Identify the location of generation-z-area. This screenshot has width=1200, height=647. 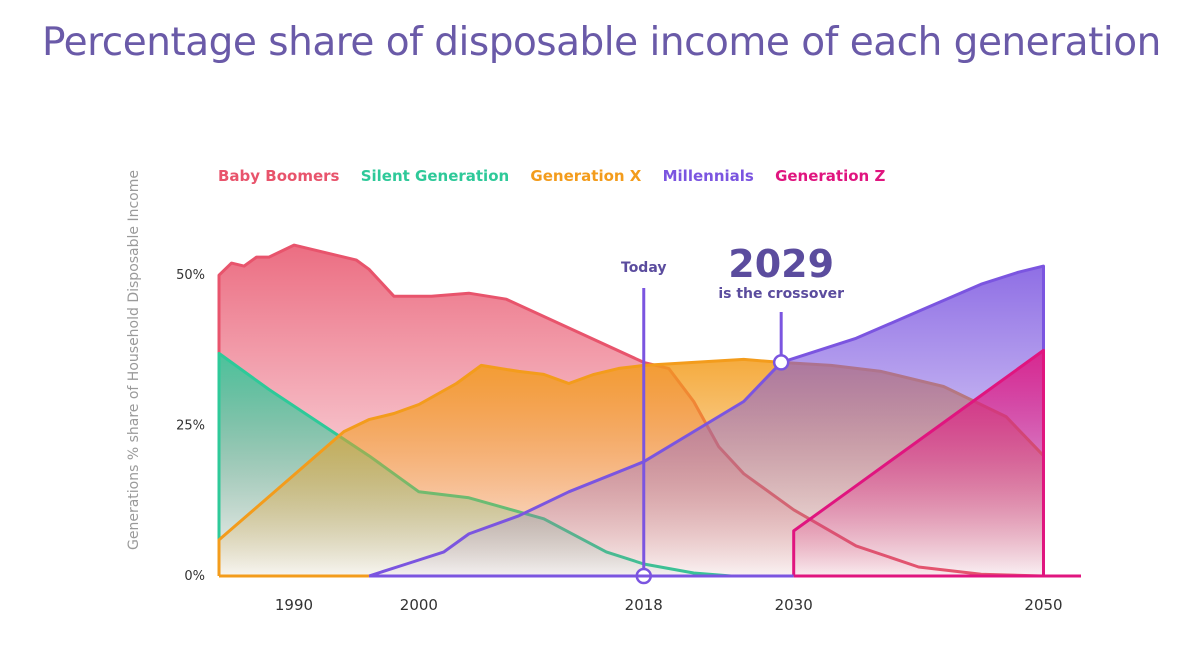
(918, 463).